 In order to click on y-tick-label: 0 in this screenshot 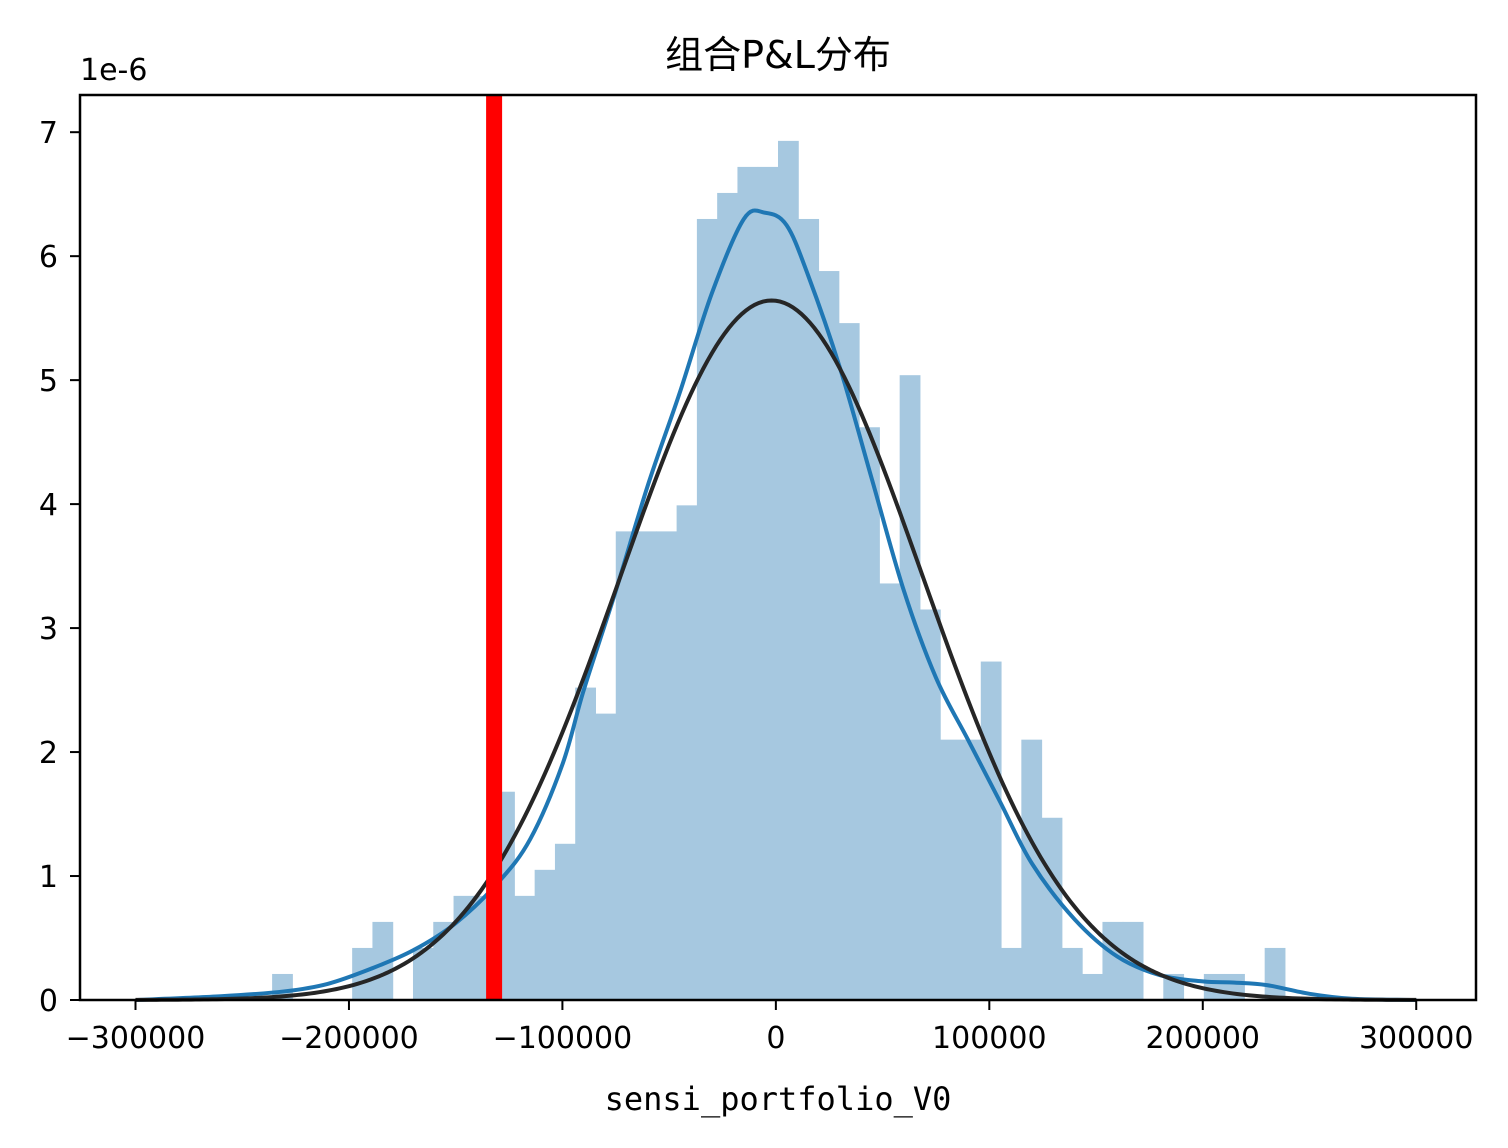, I will do `click(48, 1001)`.